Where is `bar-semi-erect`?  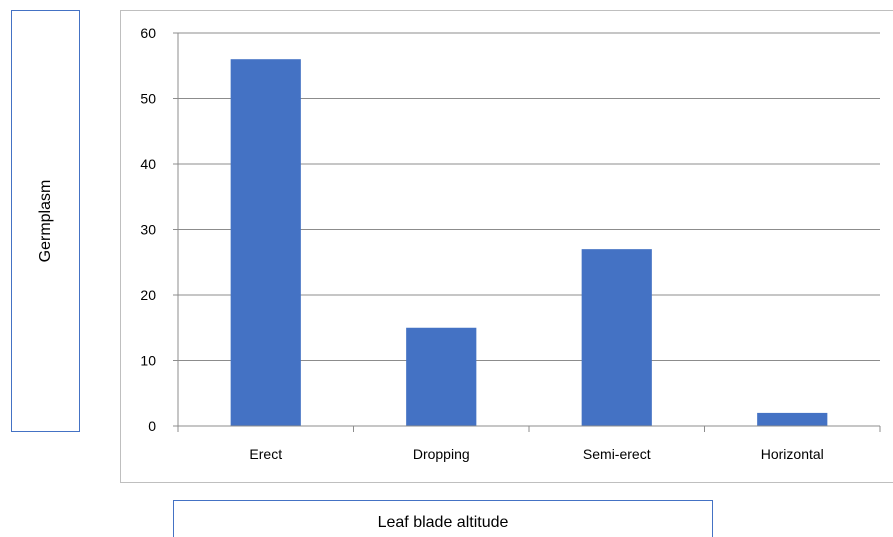 bar-semi-erect is located at coordinates (616, 337).